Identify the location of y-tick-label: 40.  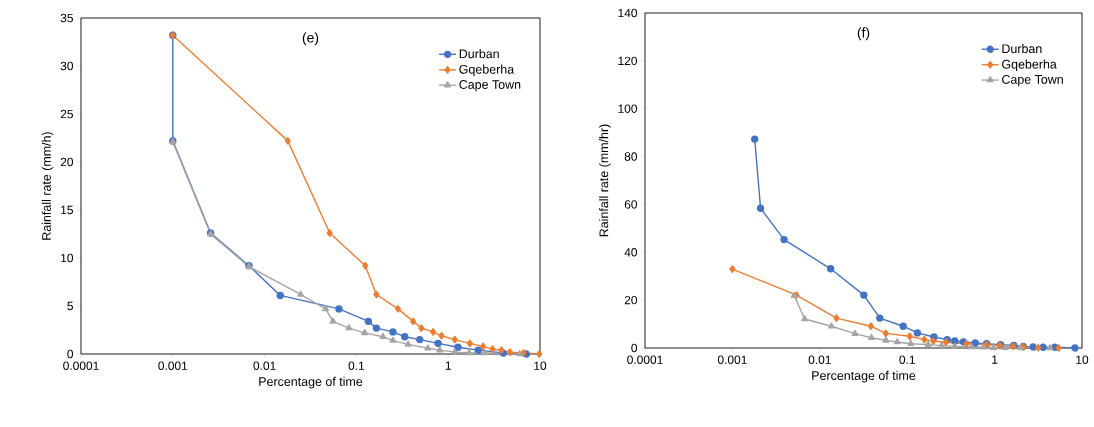
(631, 252).